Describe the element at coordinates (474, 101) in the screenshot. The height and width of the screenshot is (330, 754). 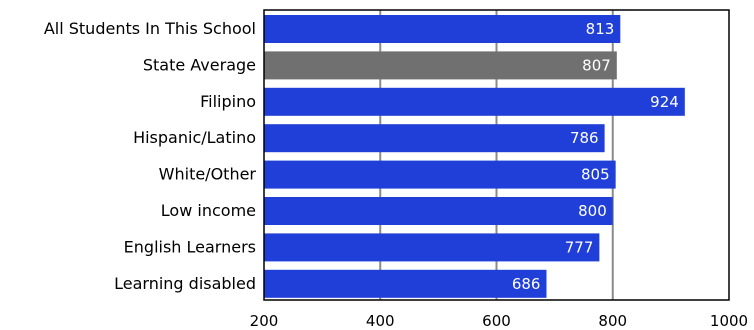
I see `bar-filipino` at that location.